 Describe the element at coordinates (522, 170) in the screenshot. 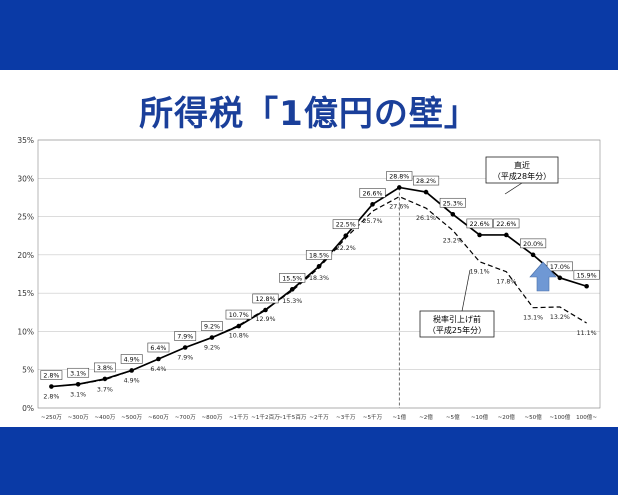

I see `annotation-current-box` at that location.